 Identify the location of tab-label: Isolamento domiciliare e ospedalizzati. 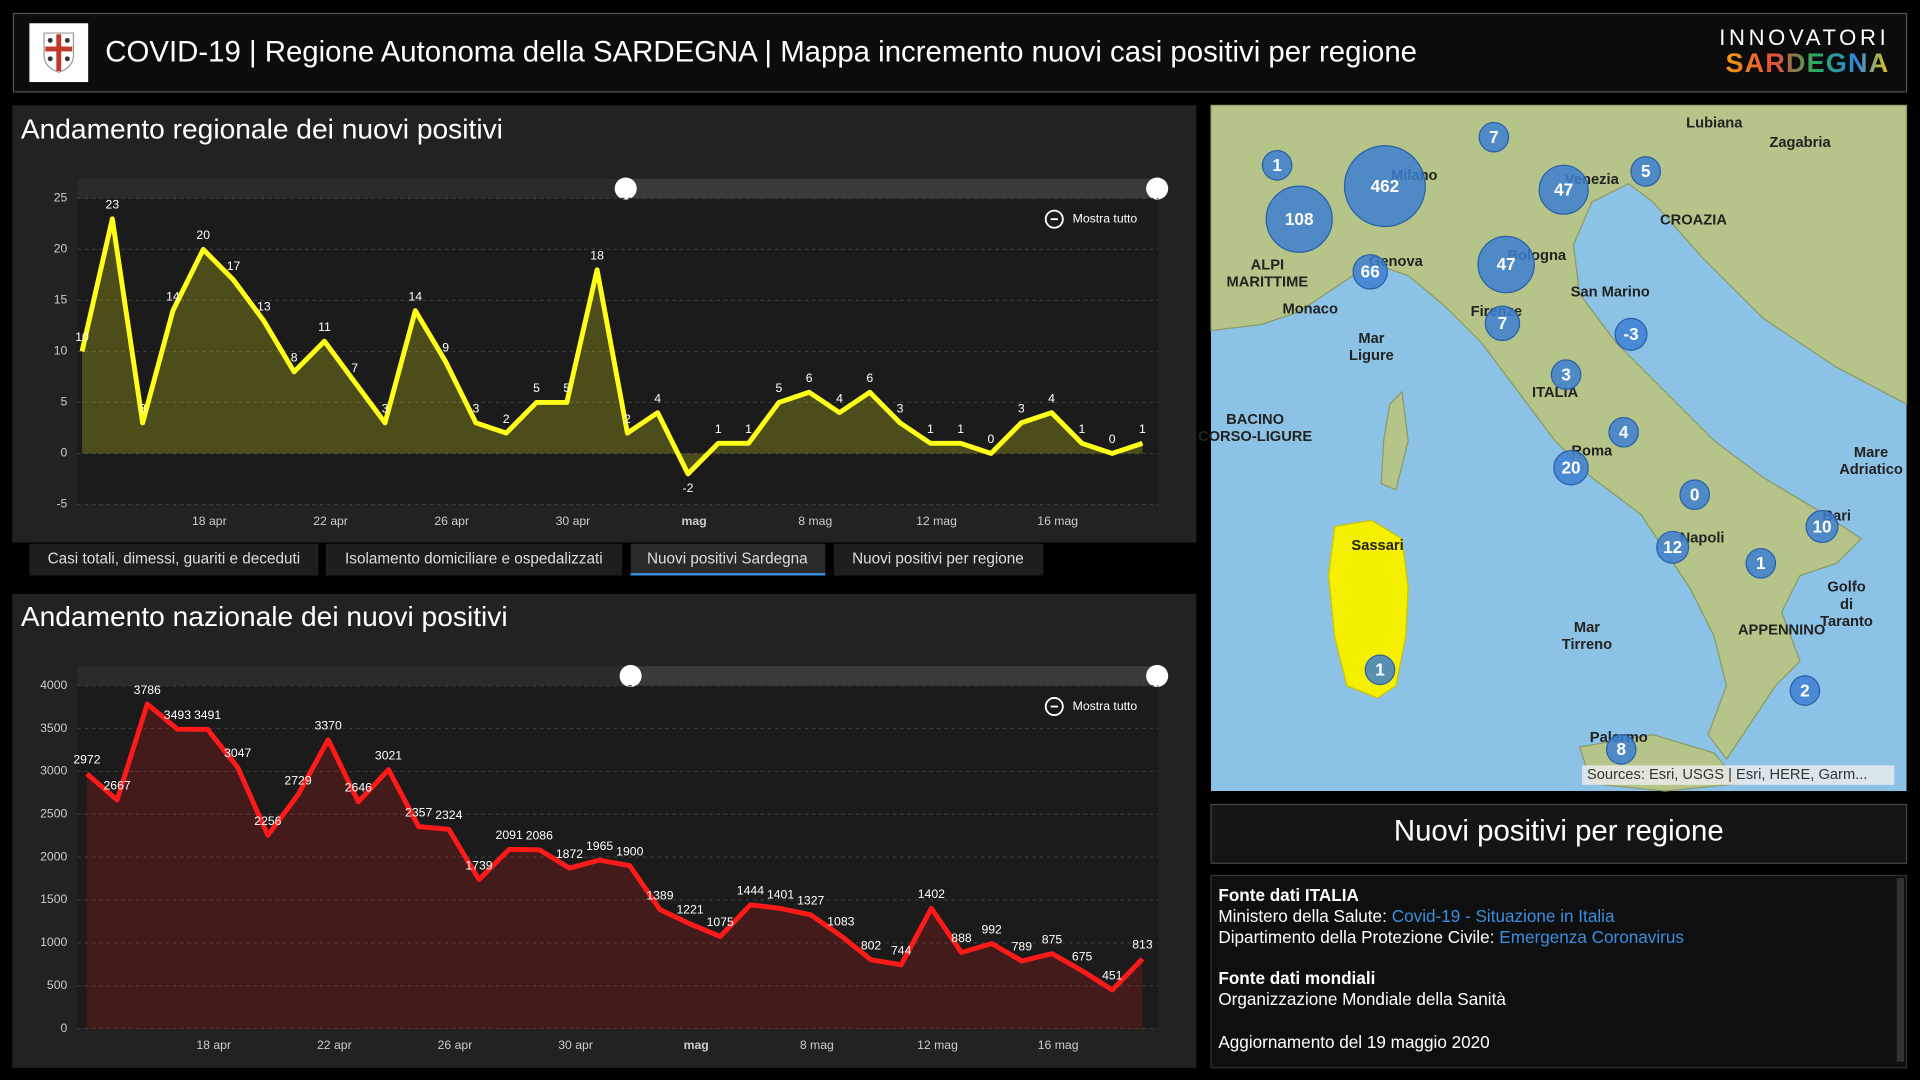
(474, 559).